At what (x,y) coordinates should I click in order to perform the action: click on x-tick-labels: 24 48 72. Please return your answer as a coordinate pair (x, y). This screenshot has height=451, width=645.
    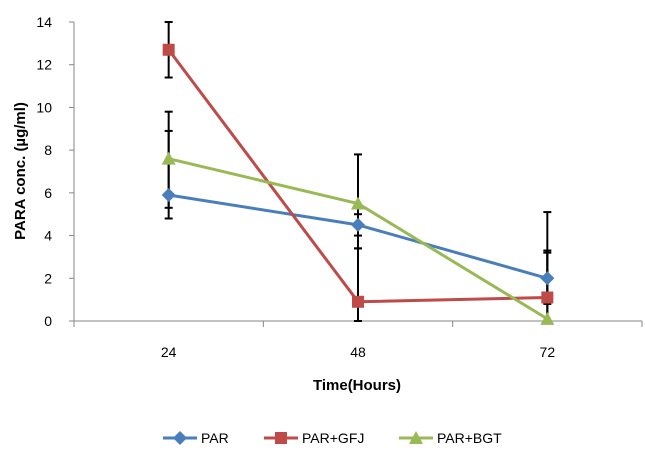
    Looking at the image, I should click on (358, 352).